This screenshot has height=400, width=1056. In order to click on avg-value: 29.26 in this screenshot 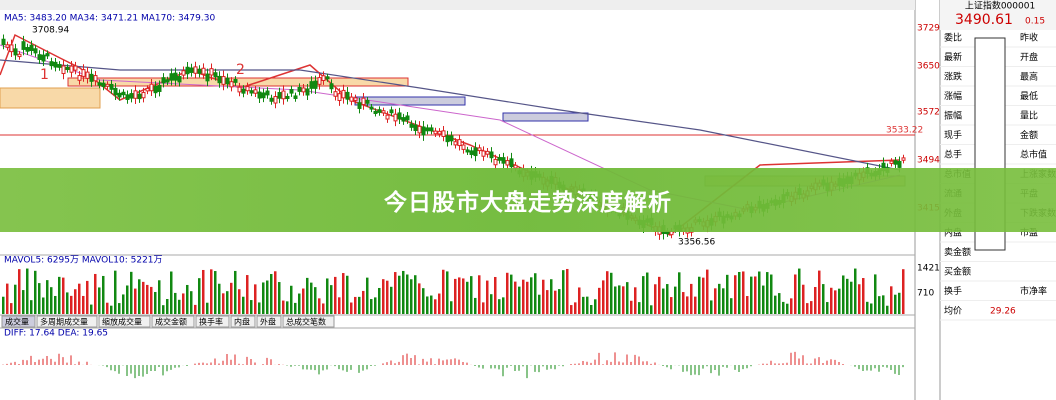, I will do `click(1003, 312)`.